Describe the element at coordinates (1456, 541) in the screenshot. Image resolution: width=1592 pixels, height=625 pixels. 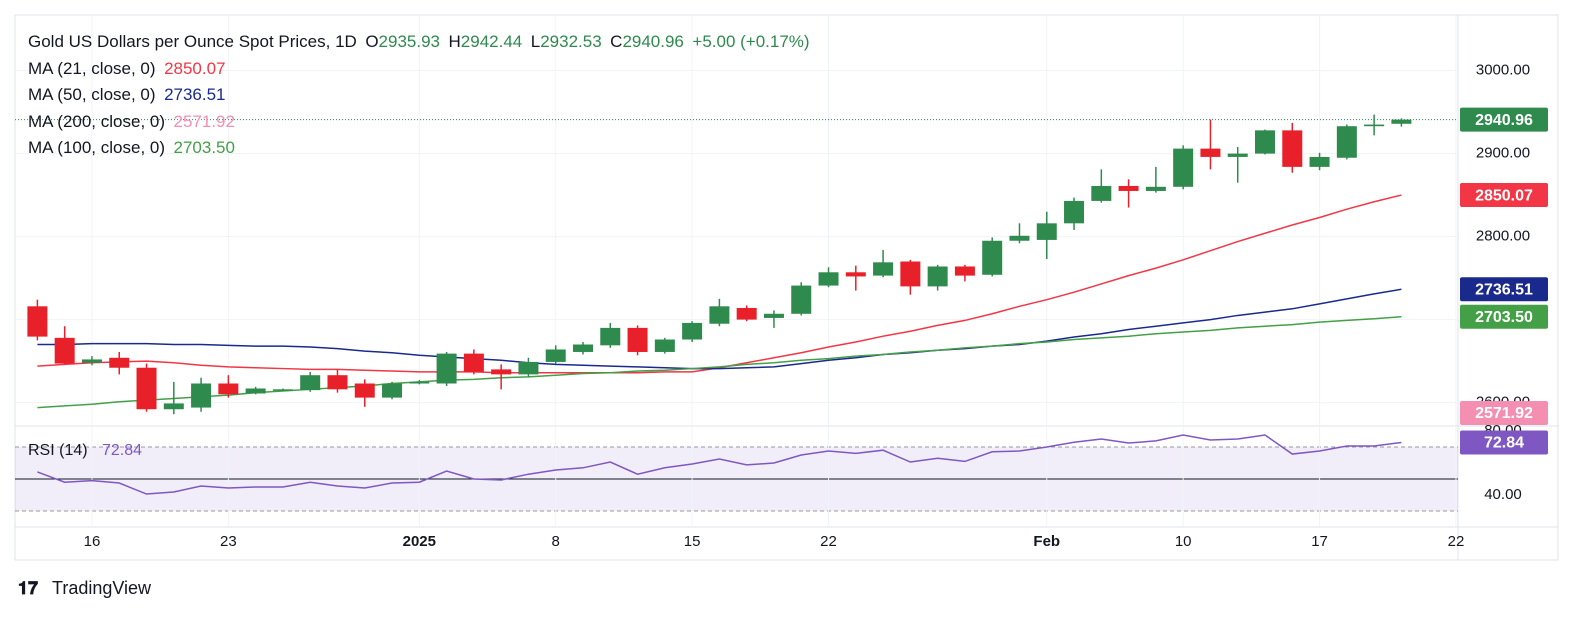
I see `x-tick-label: 22` at that location.